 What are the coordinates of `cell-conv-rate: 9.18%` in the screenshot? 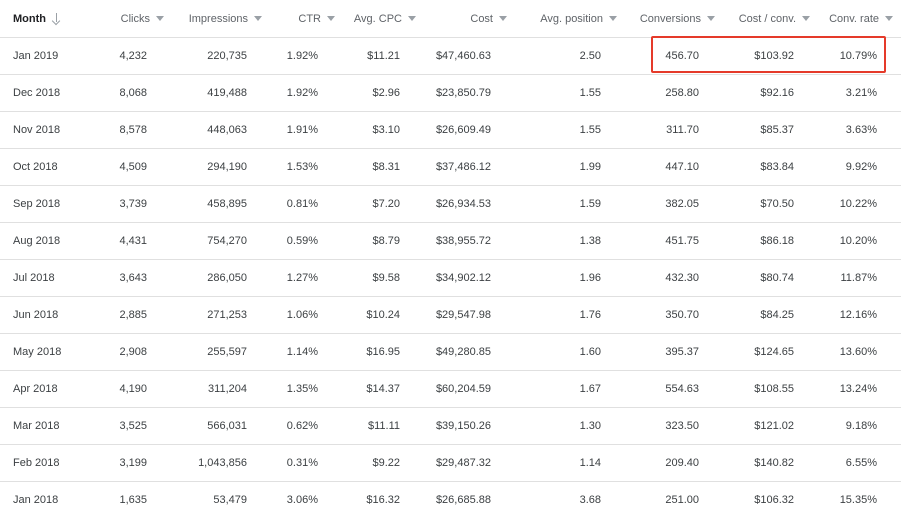 It's located at (861, 426).